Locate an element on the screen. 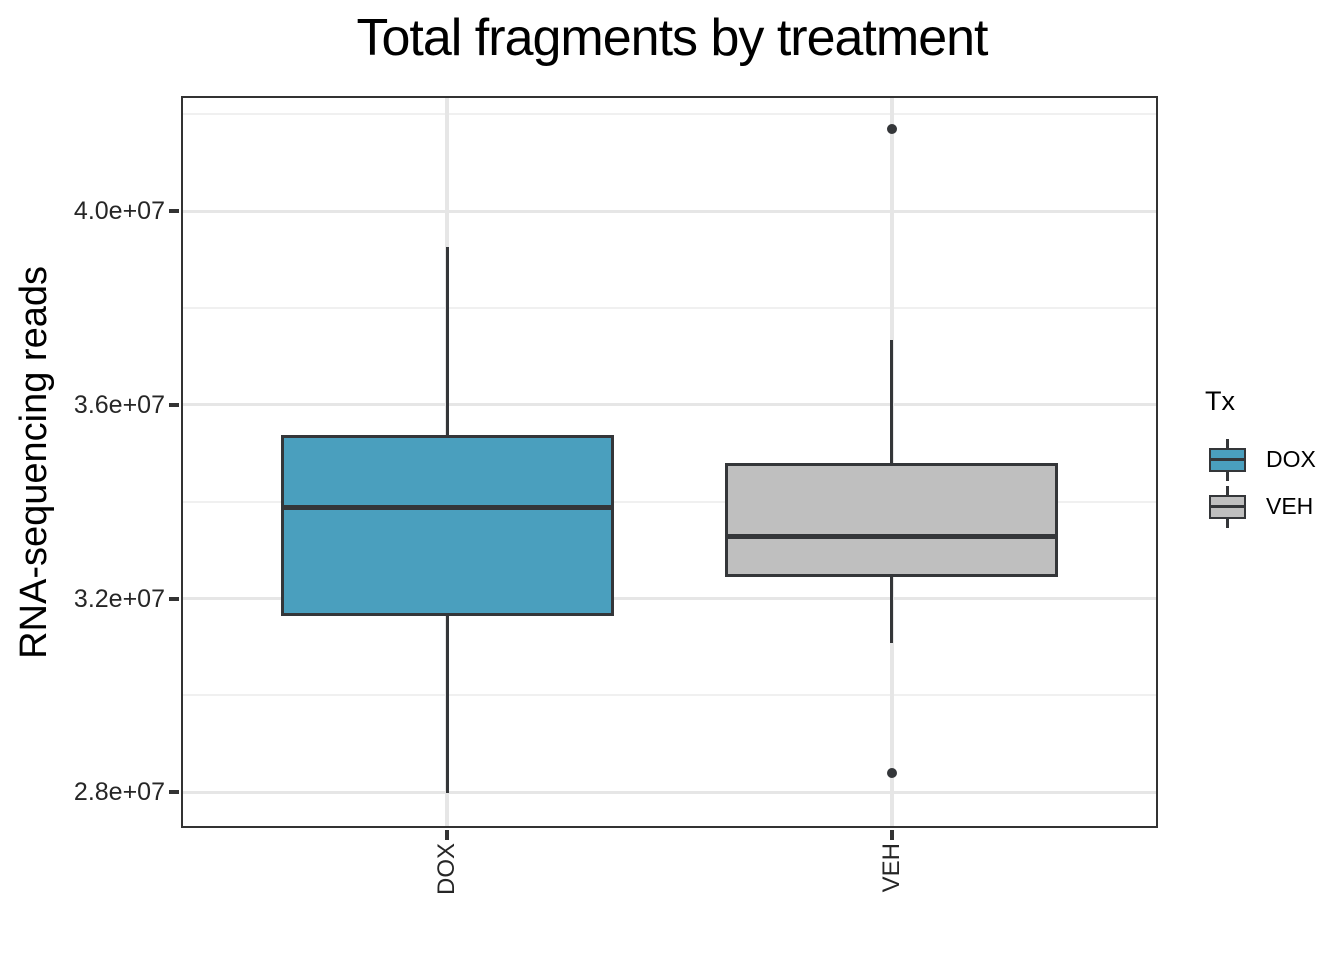 This screenshot has height=960, width=1344. whisker-lower-dox is located at coordinates (447, 704).